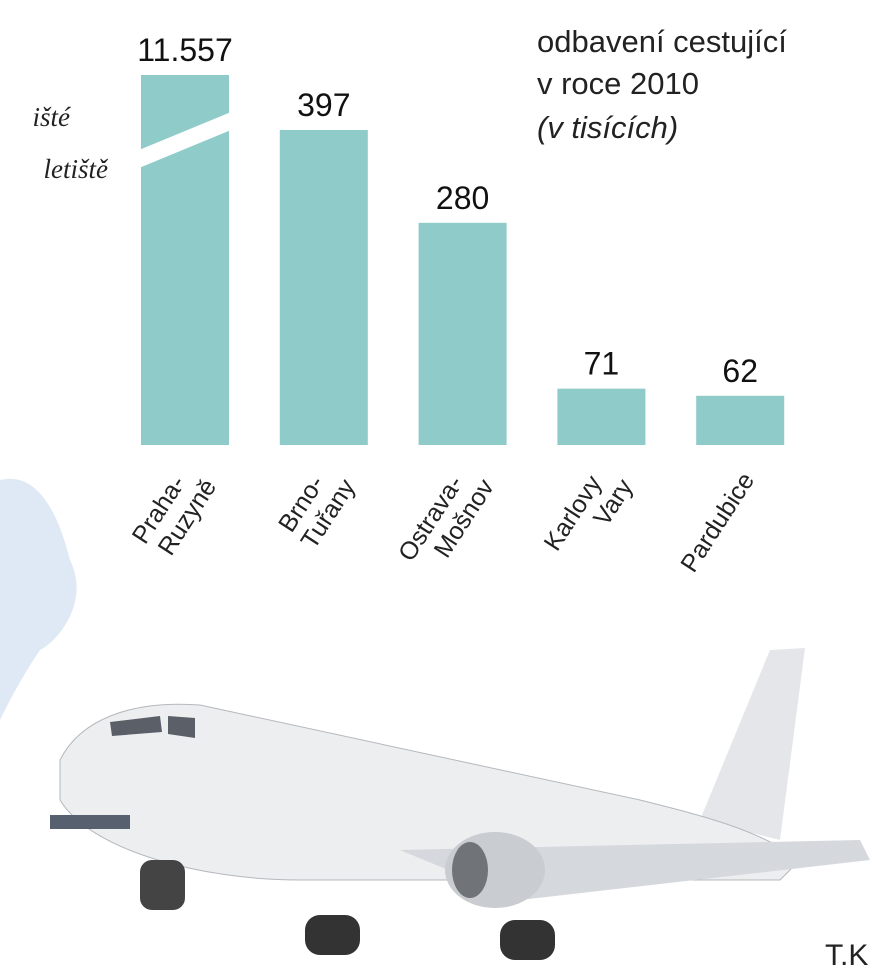 Image resolution: width=872 pixels, height=973 pixels. I want to click on x-tick-label: Praha-Ruzyně, so click(174, 516).